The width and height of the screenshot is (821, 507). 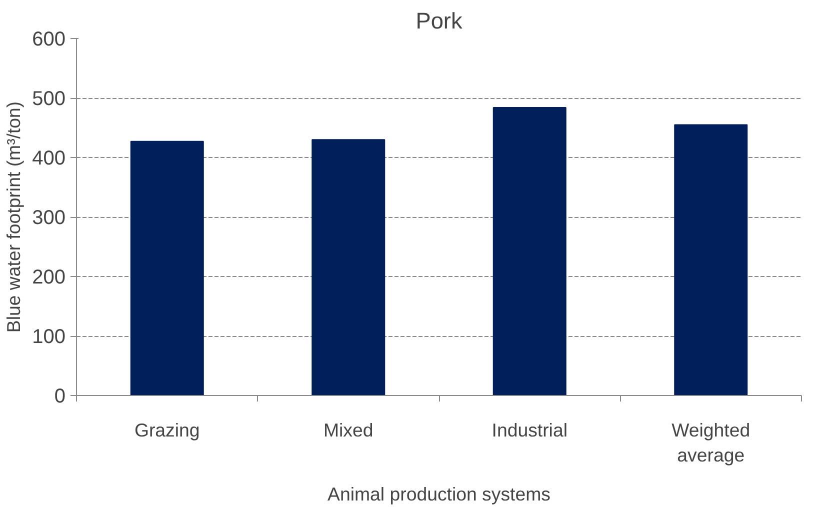 I want to click on y-tick-label: 100, so click(x=49, y=337).